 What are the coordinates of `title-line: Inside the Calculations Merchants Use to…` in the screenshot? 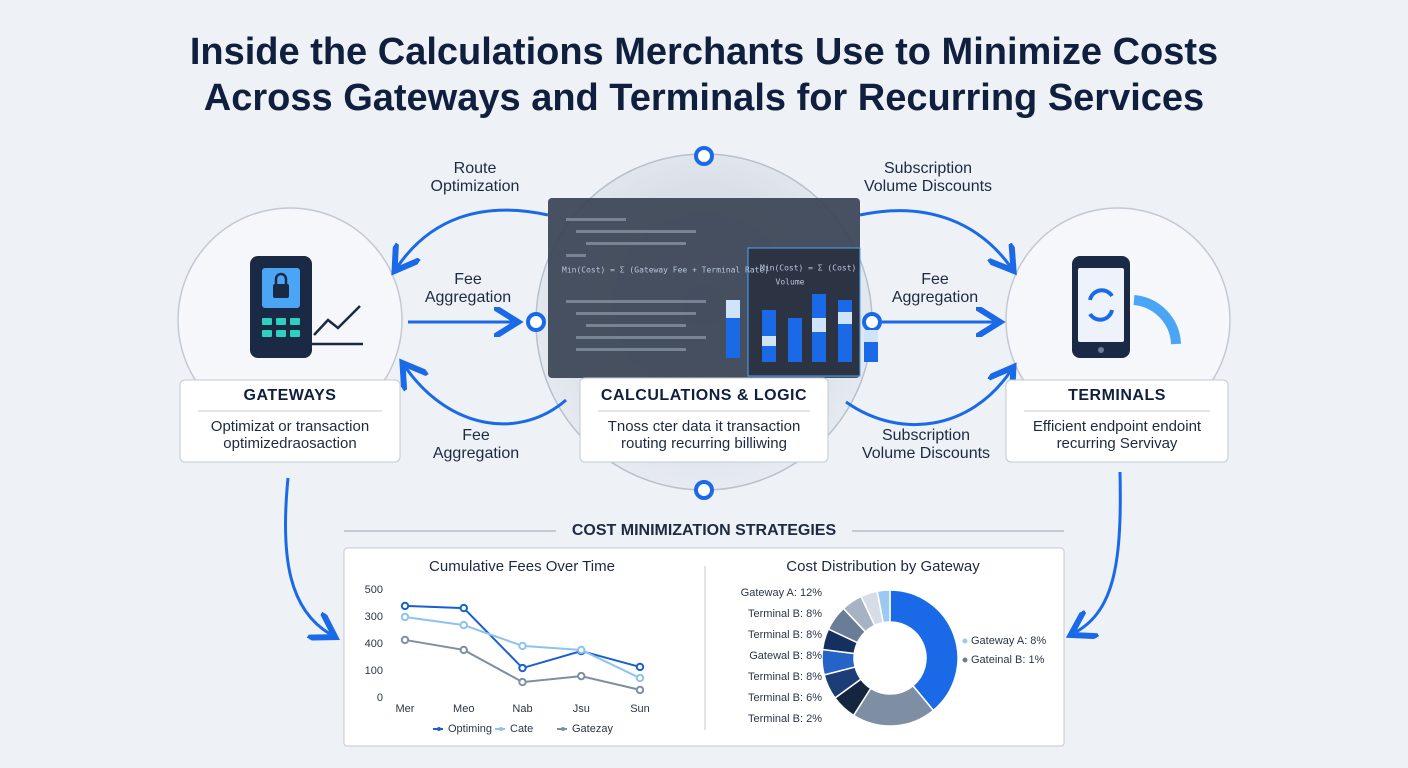 It's located at (704, 52).